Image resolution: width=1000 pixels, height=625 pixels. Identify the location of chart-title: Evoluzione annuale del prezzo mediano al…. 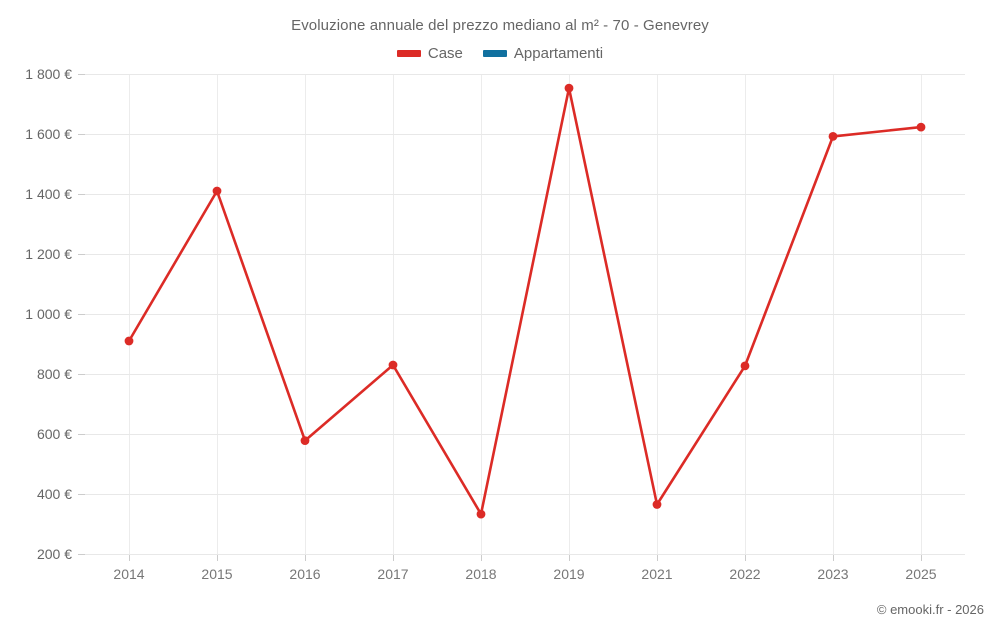
(500, 25).